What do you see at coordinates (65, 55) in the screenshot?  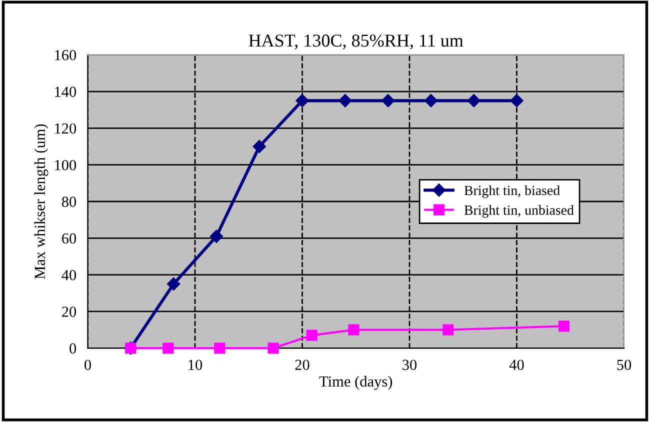 I see `y-tick-label: 160` at bounding box center [65, 55].